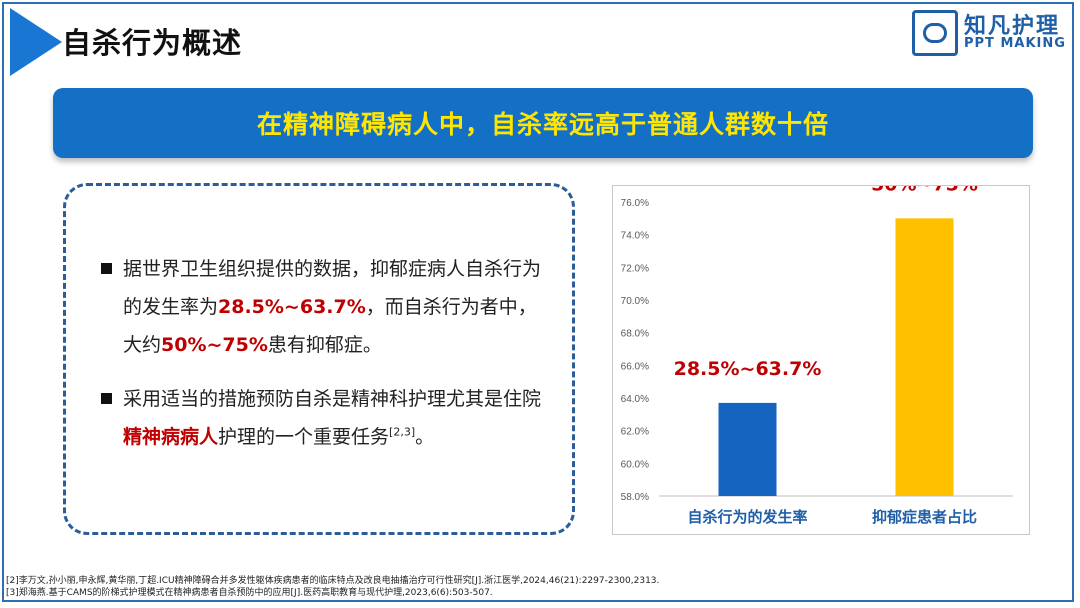 The height and width of the screenshot is (608, 1080). Describe the element at coordinates (635, 399) in the screenshot. I see `y-tick-label: 64.0%` at that location.